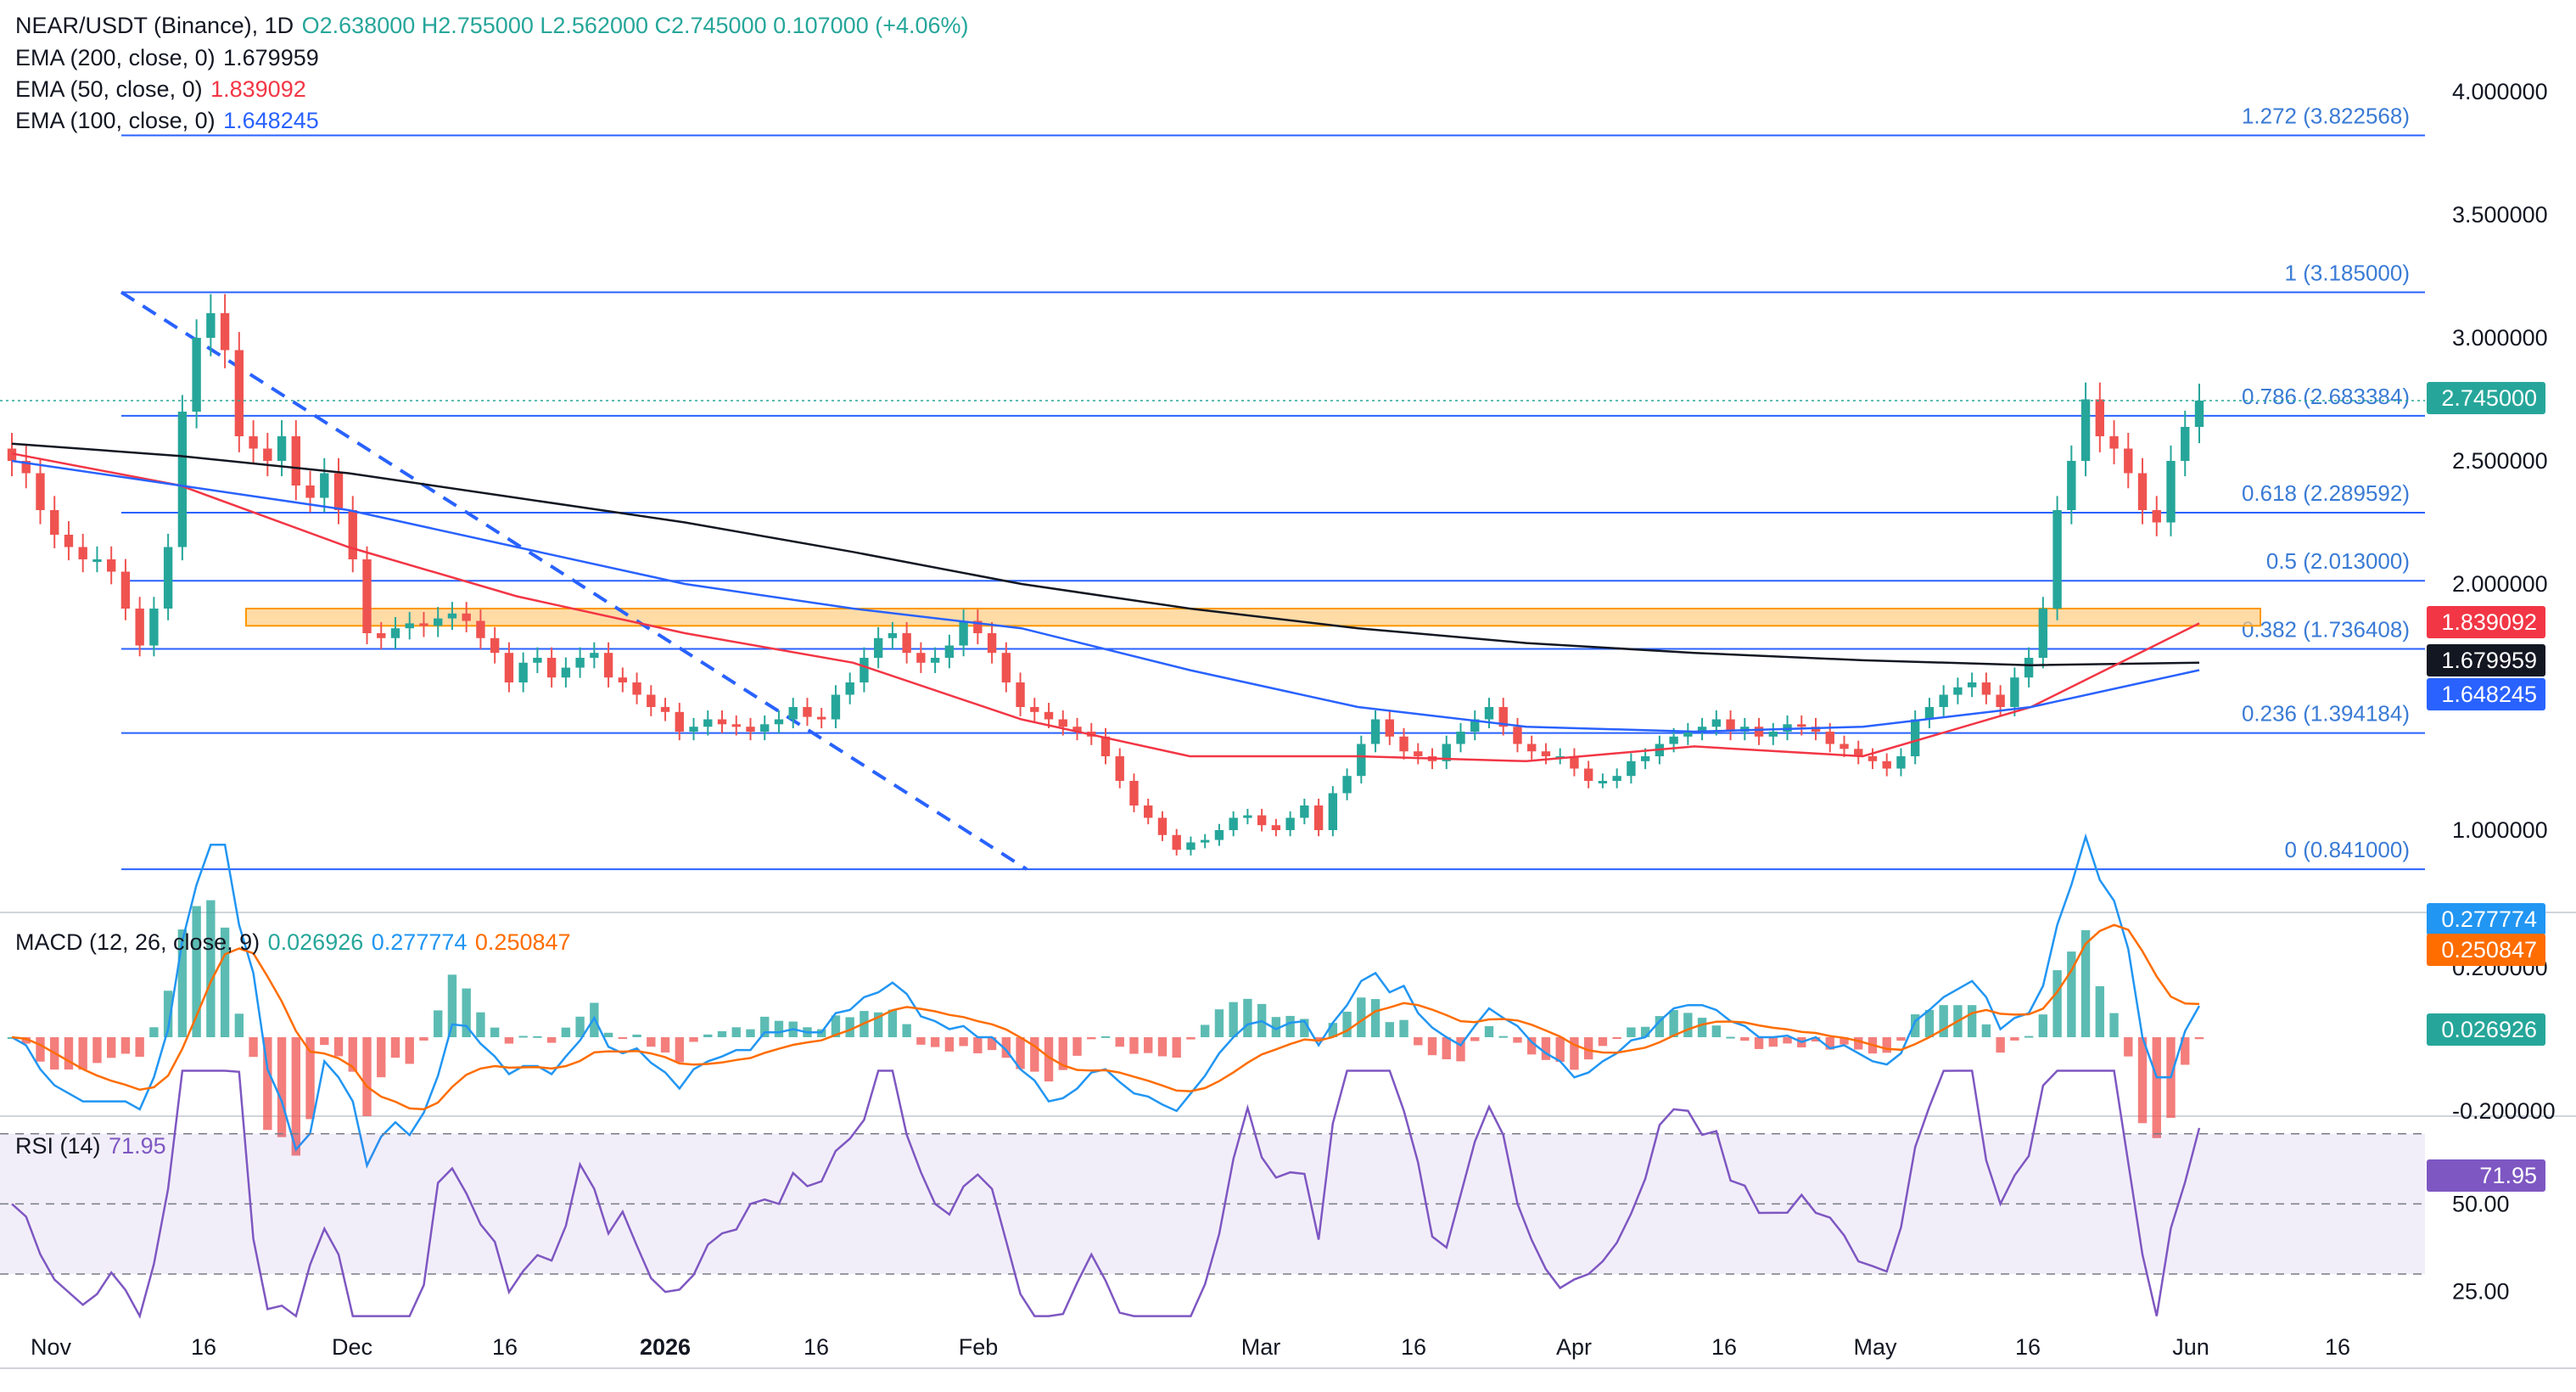  I want to click on macd-badge: 0.277774, so click(2489, 919).